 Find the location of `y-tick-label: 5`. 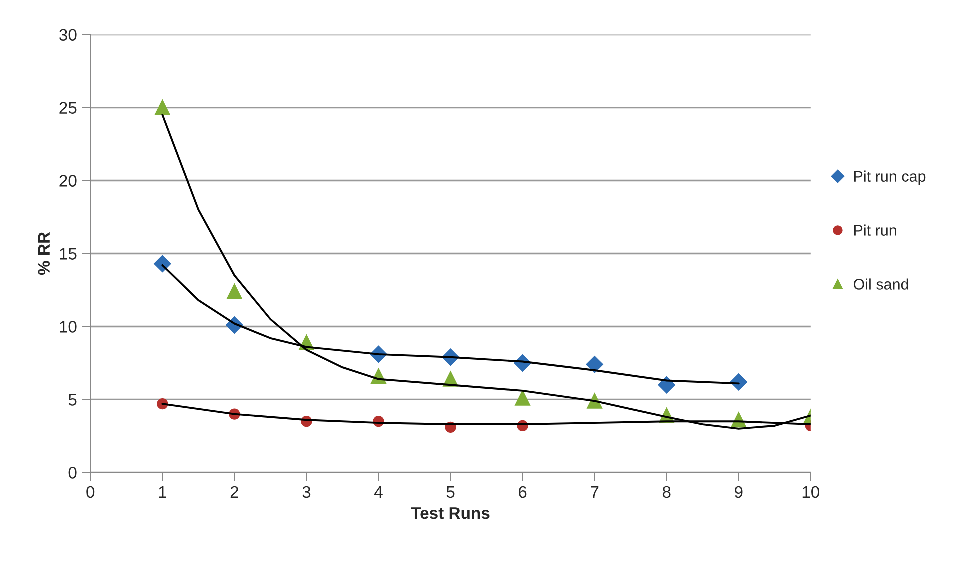

y-tick-label: 5 is located at coordinates (72, 400).